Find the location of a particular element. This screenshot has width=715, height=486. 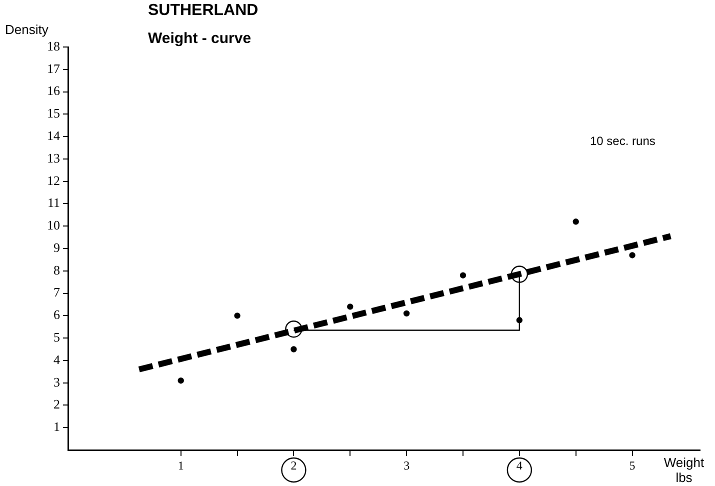

y-tick-label: 7 is located at coordinates (57, 292).